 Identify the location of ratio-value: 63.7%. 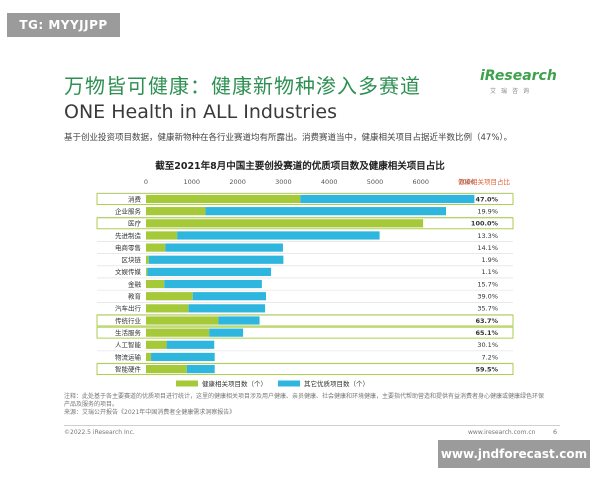
(486, 321).